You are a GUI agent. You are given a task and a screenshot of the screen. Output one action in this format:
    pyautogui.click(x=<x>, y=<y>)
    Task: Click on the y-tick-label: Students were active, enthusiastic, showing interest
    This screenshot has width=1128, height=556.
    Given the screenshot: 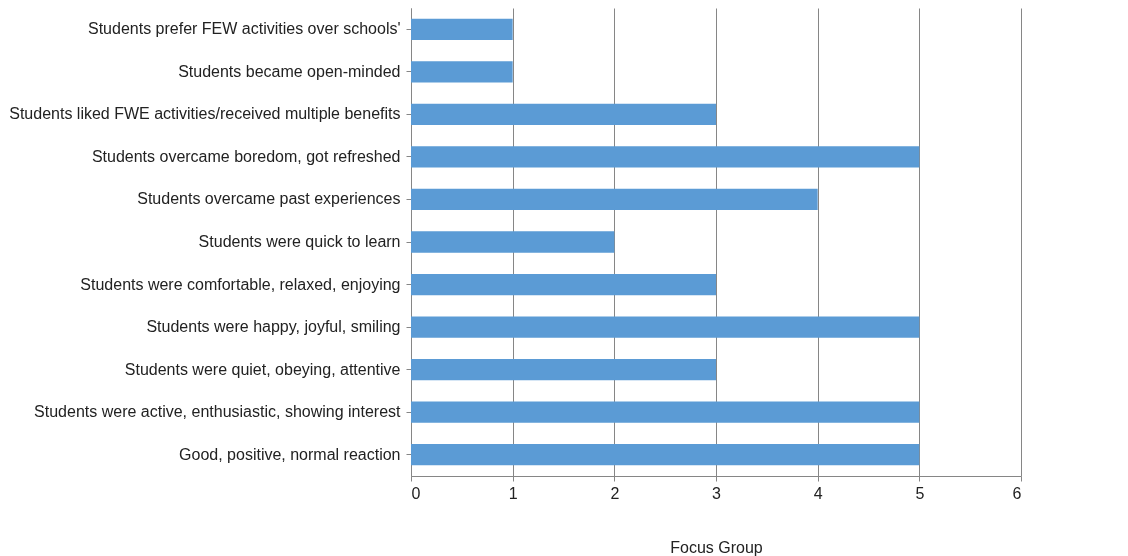 What is the action you would take?
    pyautogui.click(x=218, y=412)
    